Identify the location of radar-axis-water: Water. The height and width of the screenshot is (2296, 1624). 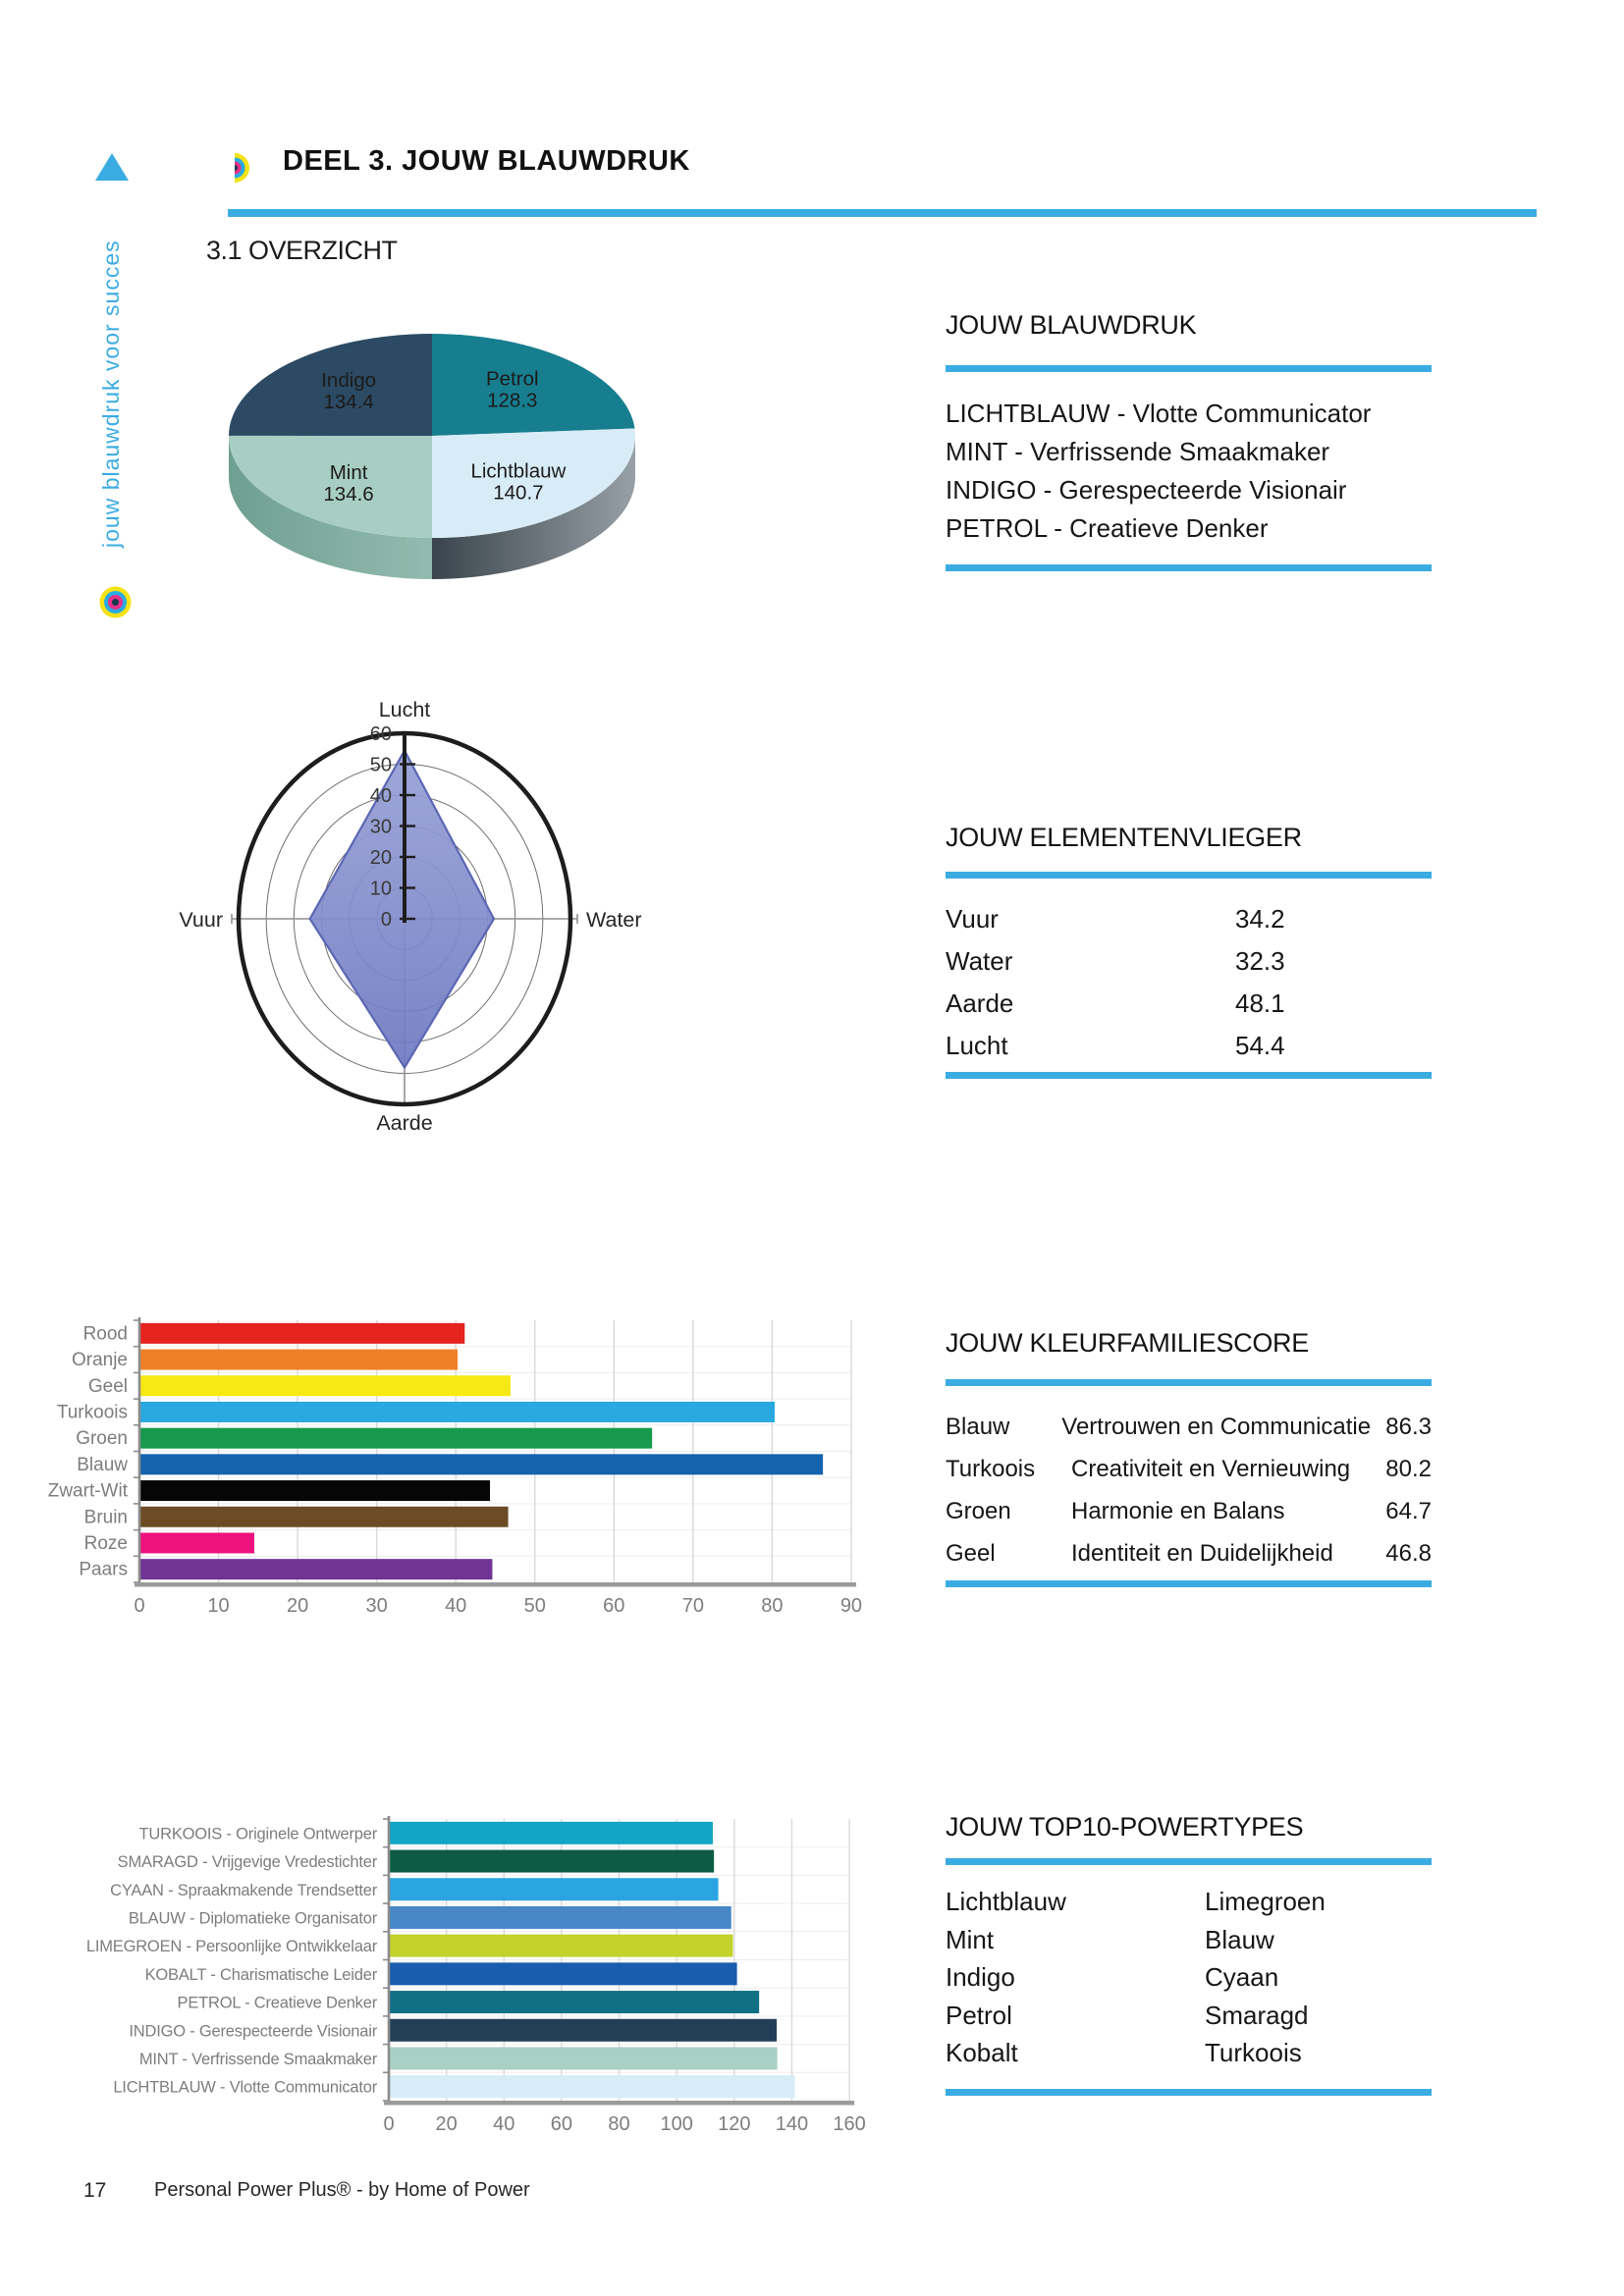
(614, 920).